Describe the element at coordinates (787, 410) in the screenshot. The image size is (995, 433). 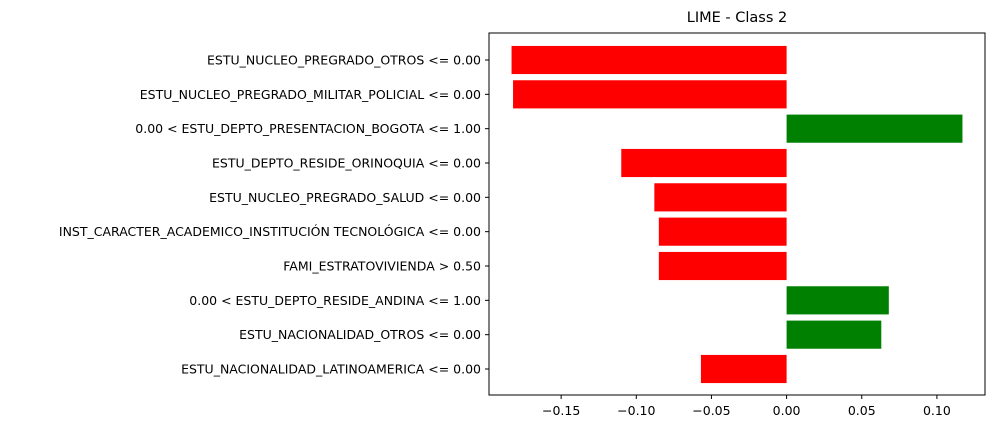
I see `x-tick-label: 0.00` at that location.